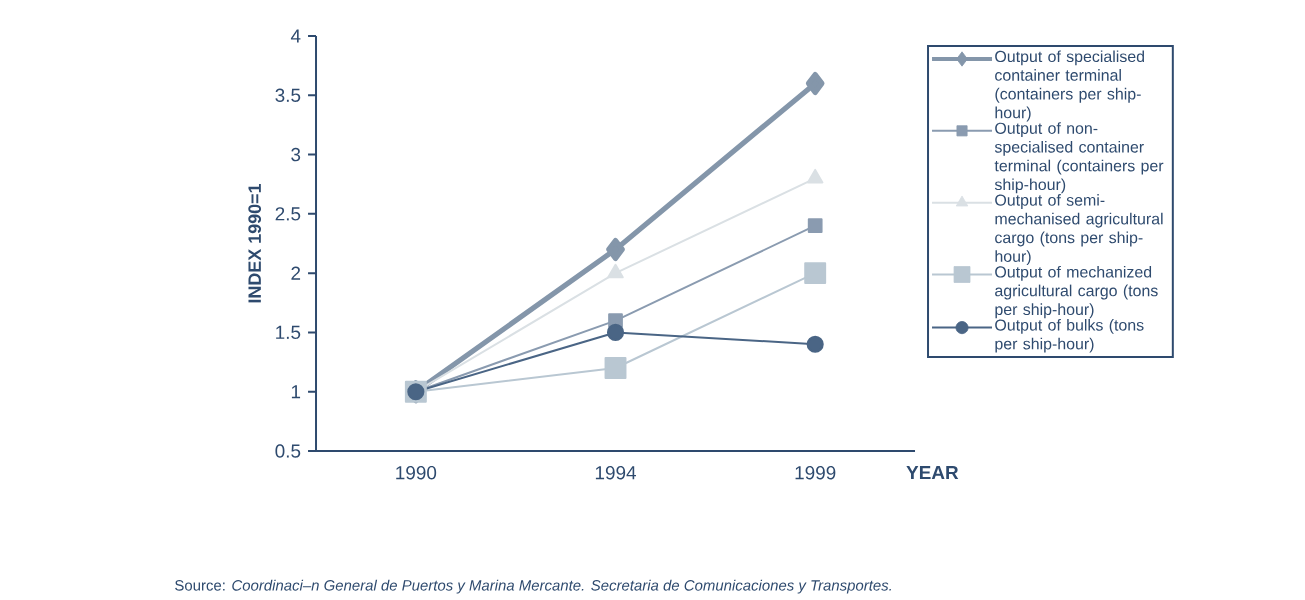 This screenshot has height=600, width=1305. Describe the element at coordinates (932, 473) in the screenshot. I see `x-axis-title: YEAR` at that location.